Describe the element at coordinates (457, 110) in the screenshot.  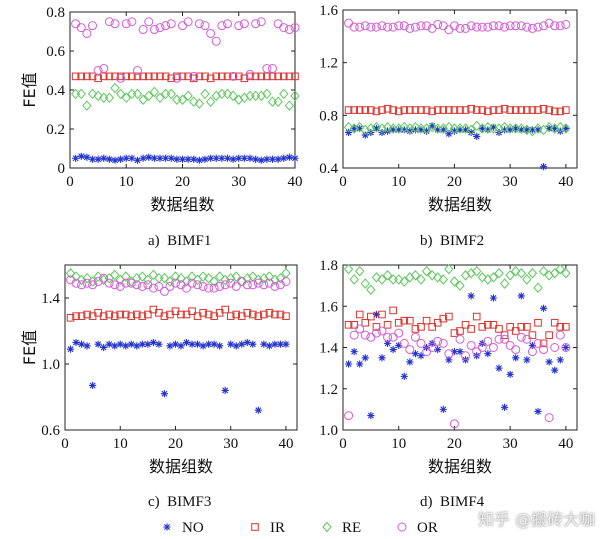
I see `series-ir` at that location.